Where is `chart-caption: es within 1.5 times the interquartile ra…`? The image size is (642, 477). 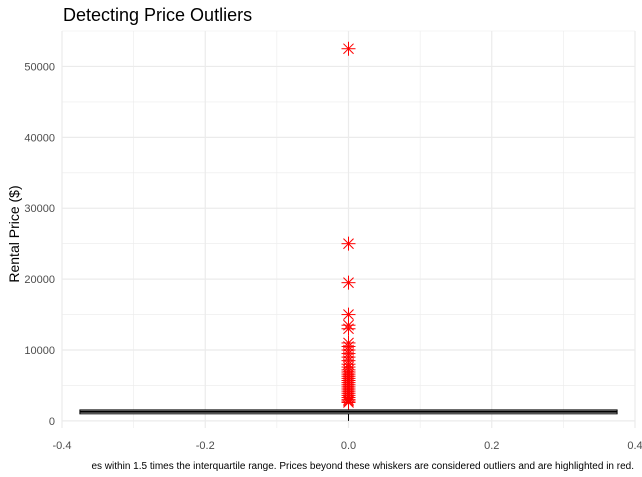 chart-caption: es within 1.5 times the interquartile ra… is located at coordinates (362, 466).